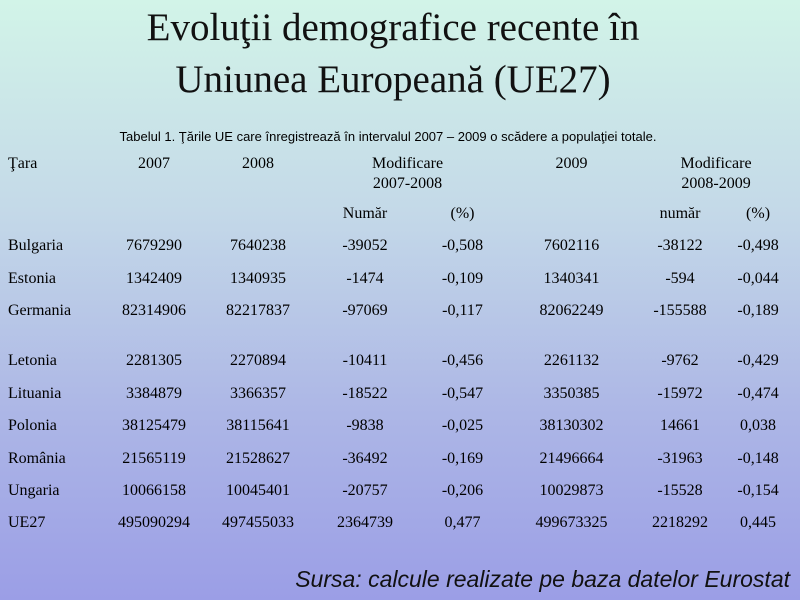 The height and width of the screenshot is (600, 800). What do you see at coordinates (34, 490) in the screenshot?
I see `cell-country: Ungaria` at bounding box center [34, 490].